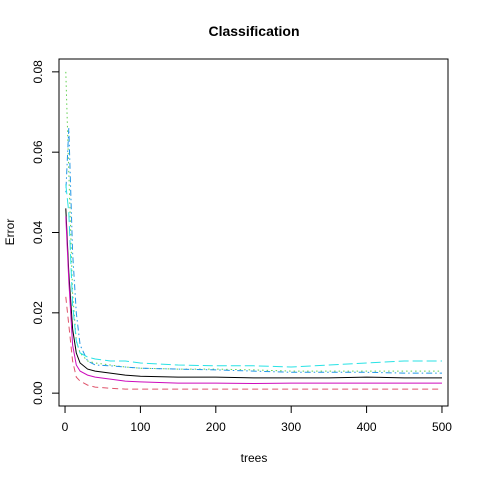 The image size is (480, 480). What do you see at coordinates (38, 313) in the screenshot?
I see `y-tick-label: 0.02` at bounding box center [38, 313].